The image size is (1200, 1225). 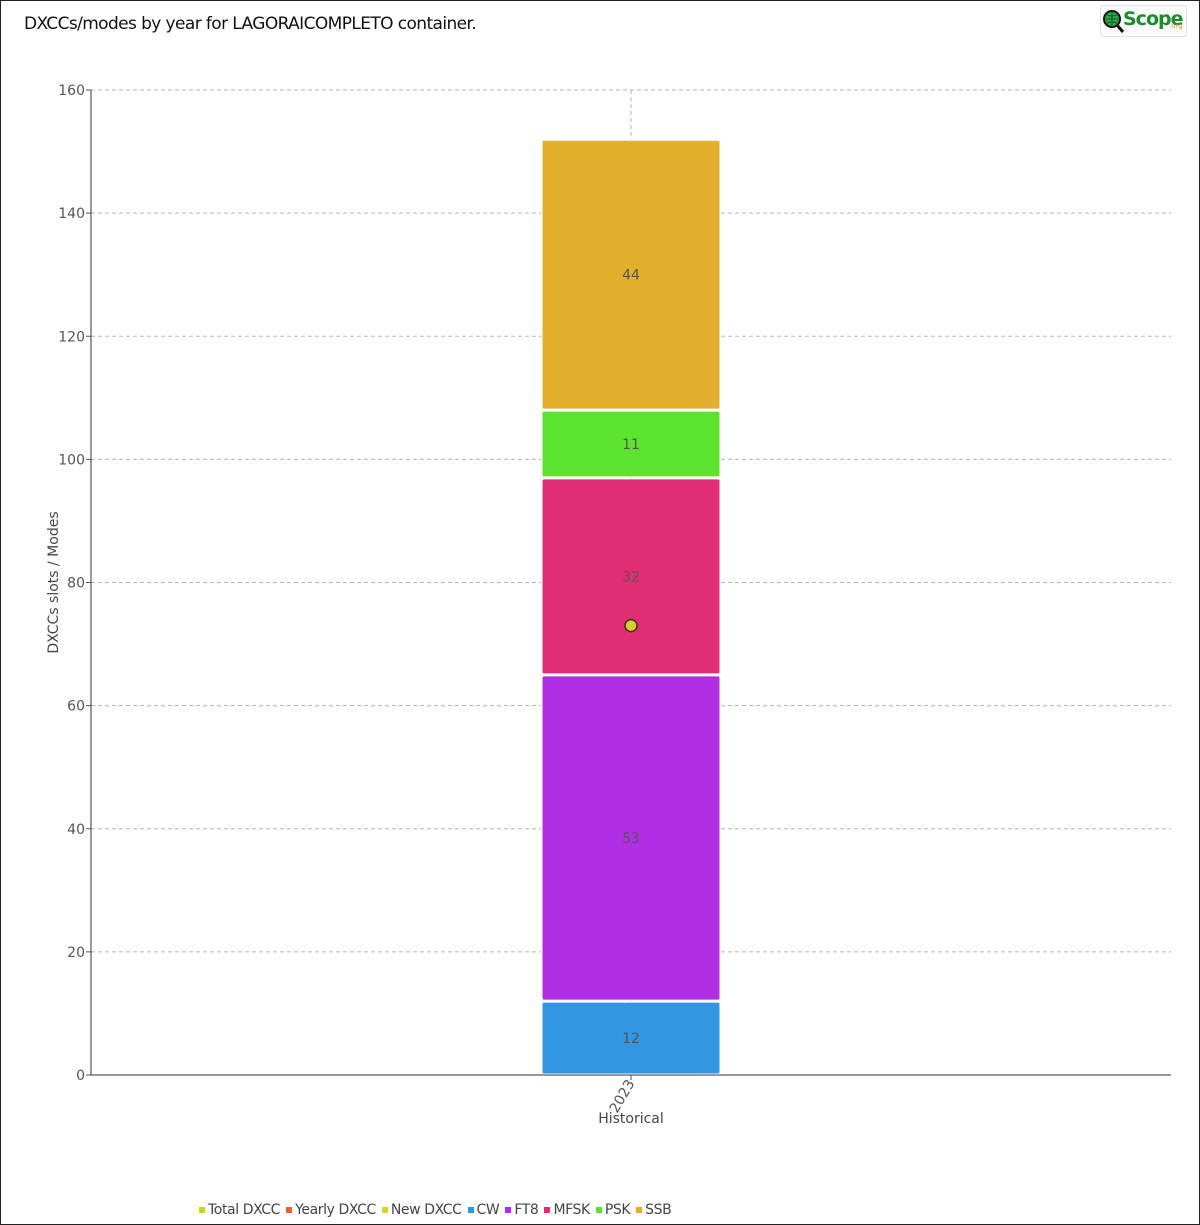 What do you see at coordinates (54, 582) in the screenshot?
I see `y-axis-label: DXCCs slots / Modes` at bounding box center [54, 582].